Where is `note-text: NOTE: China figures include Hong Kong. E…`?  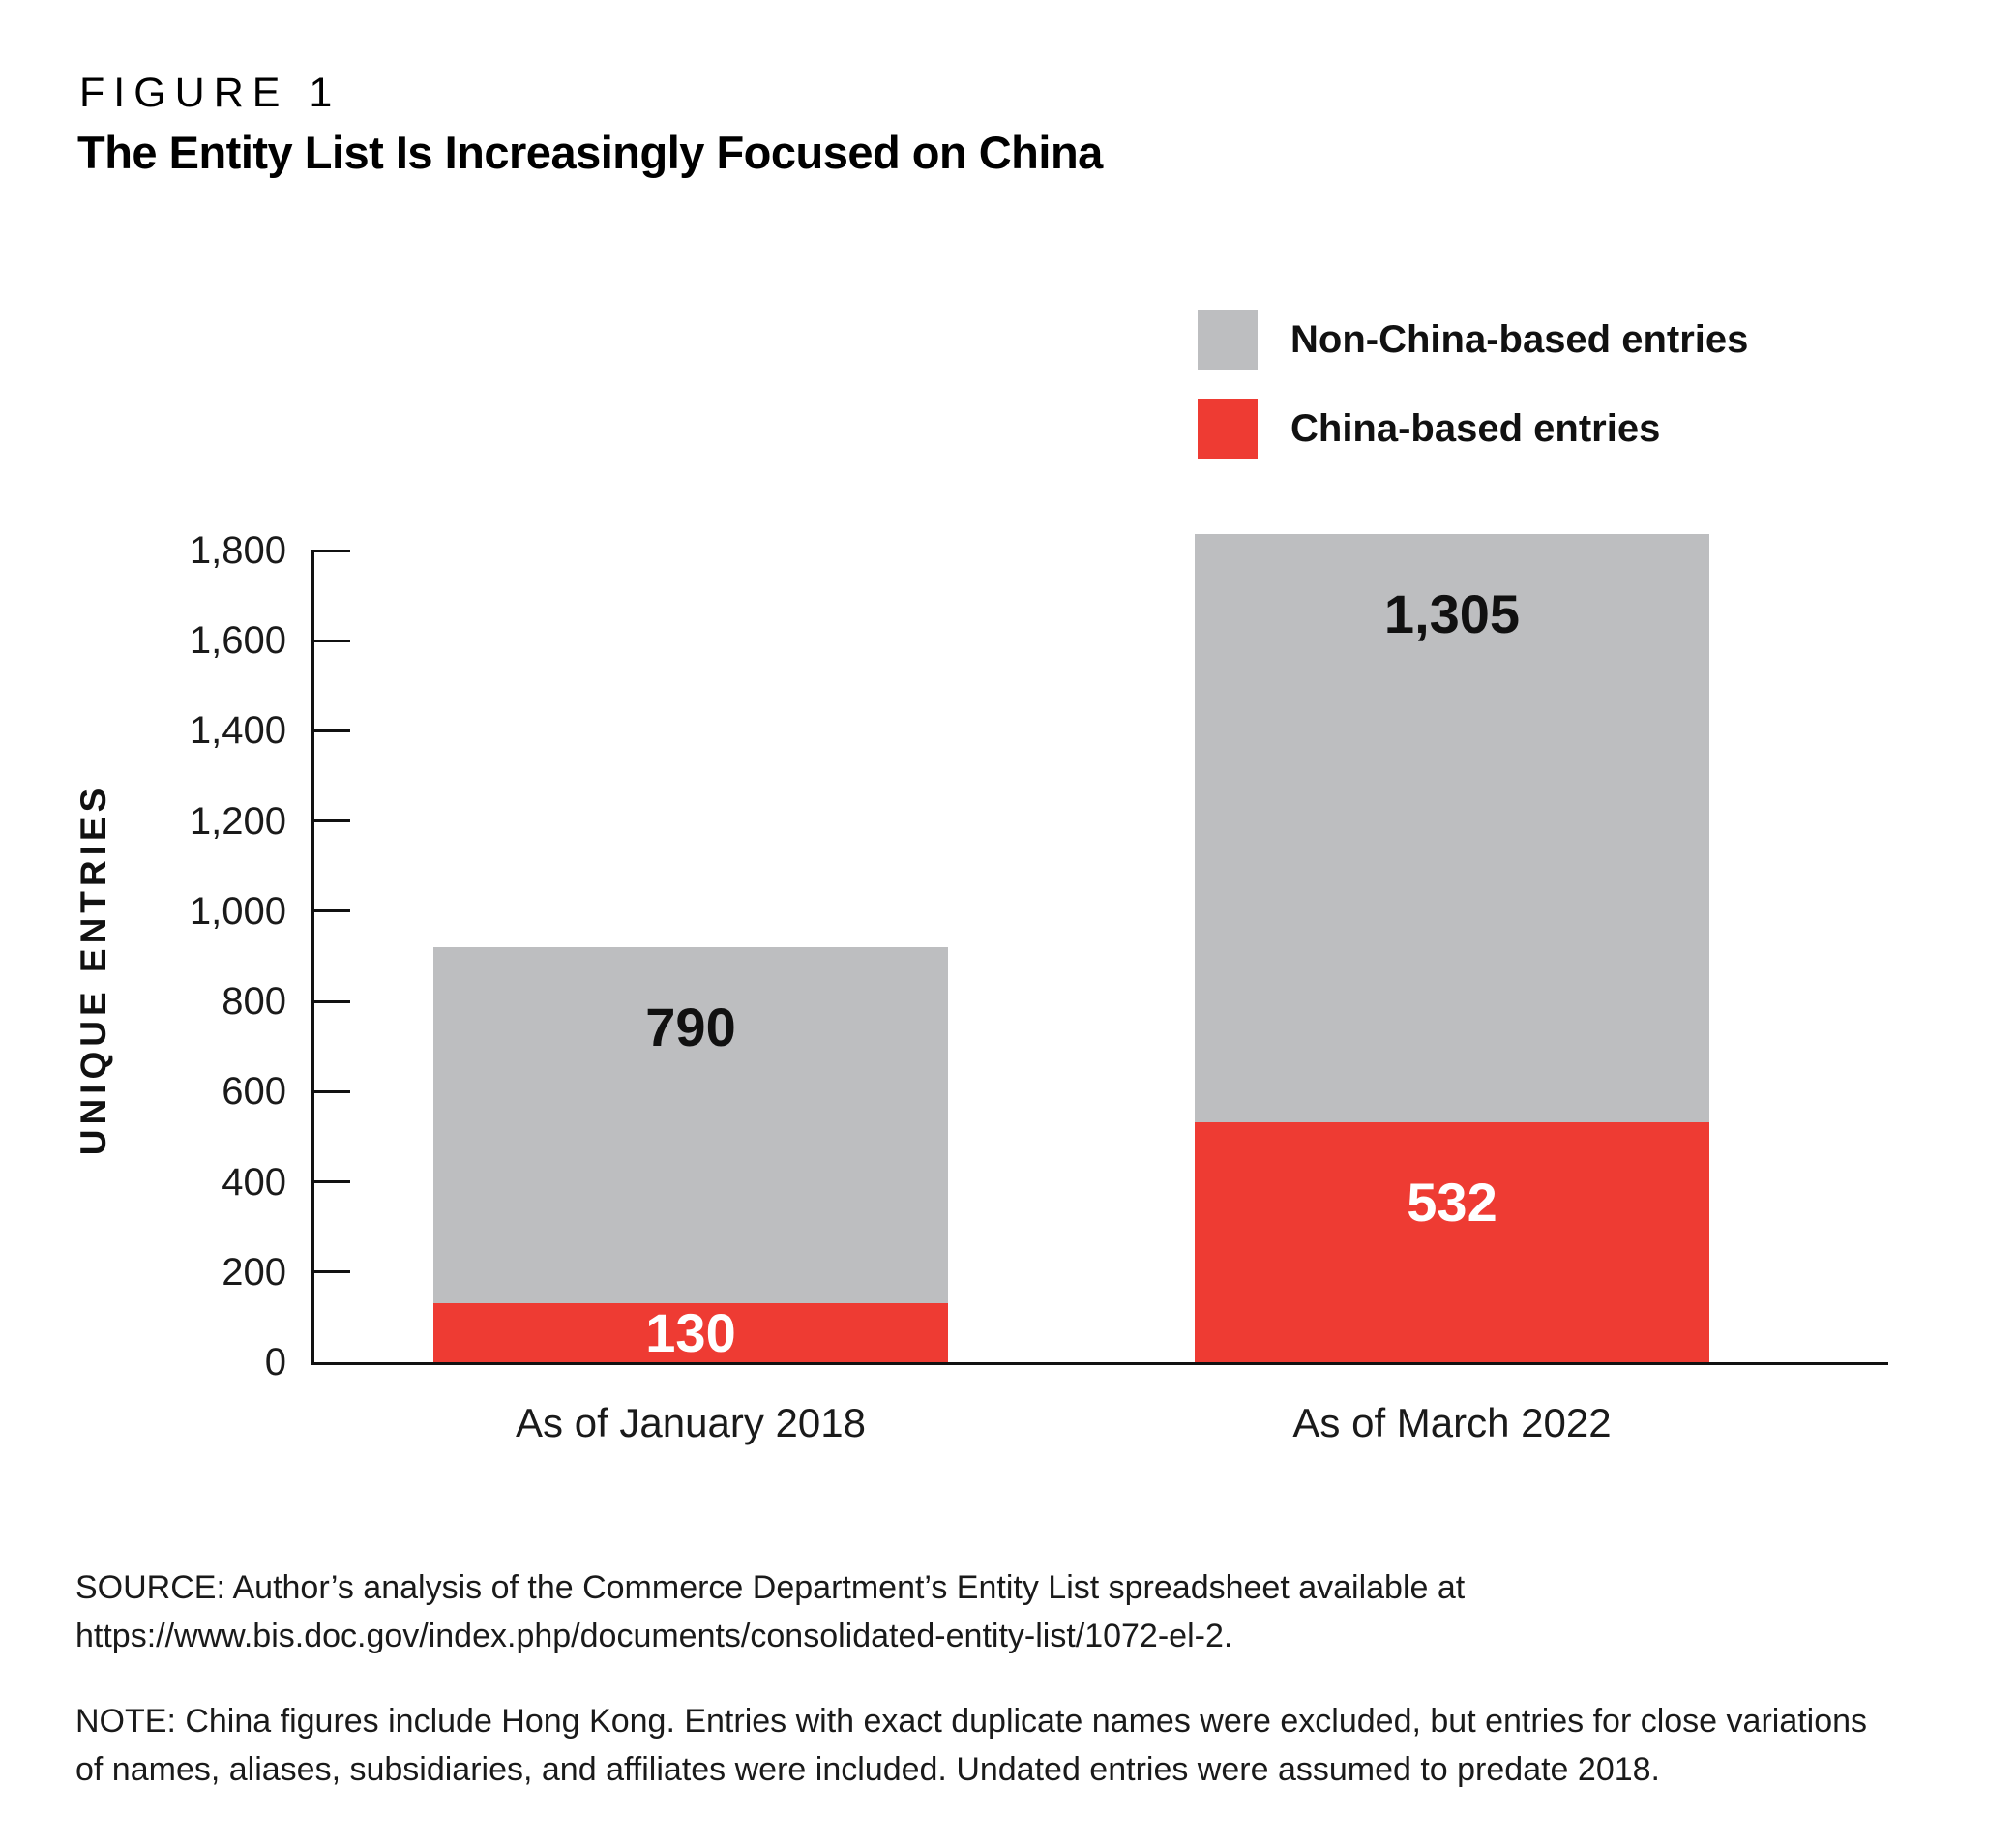 note-text: NOTE: China figures include Hong Kong. E… is located at coordinates (971, 1745).